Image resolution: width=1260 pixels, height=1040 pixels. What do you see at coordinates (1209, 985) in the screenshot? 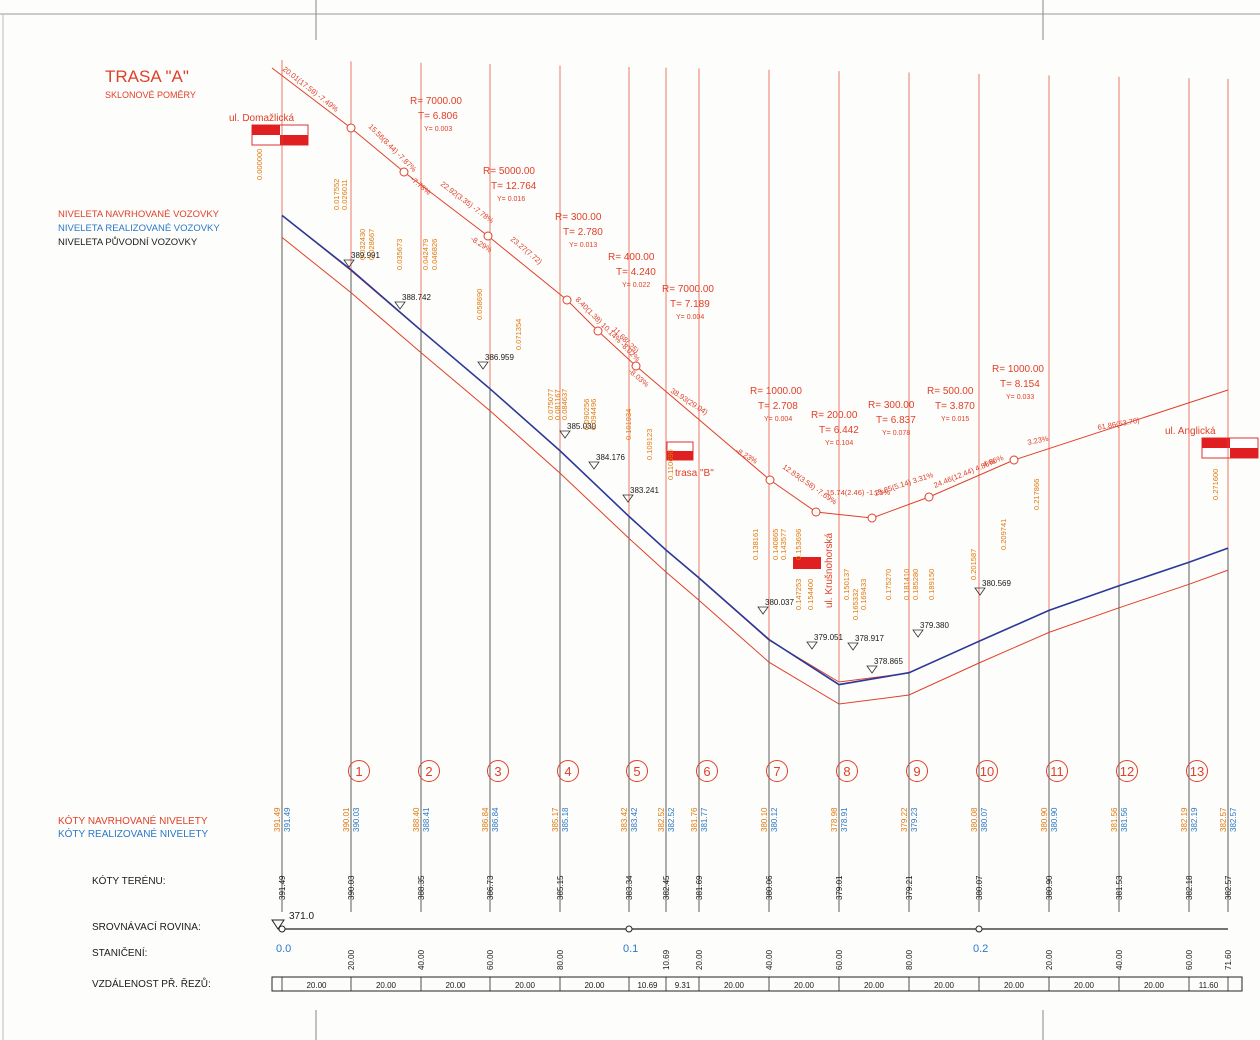
I see `distance-value: 11.60` at bounding box center [1209, 985].